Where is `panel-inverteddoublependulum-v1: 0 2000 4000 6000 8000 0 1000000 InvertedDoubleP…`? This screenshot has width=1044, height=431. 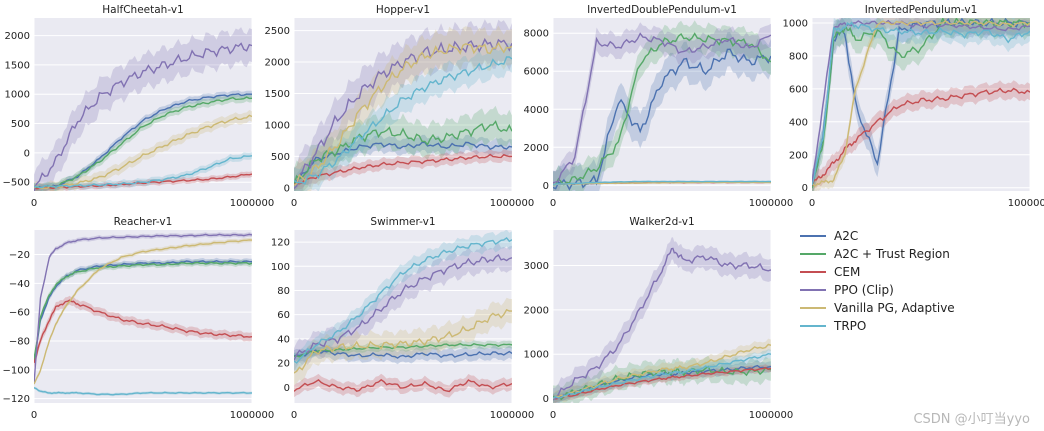
panel-inverteddoublependulum-v1: 0 2000 4000 6000 8000 0 1000000 InvertedDoubleP… is located at coordinates (659, 106).